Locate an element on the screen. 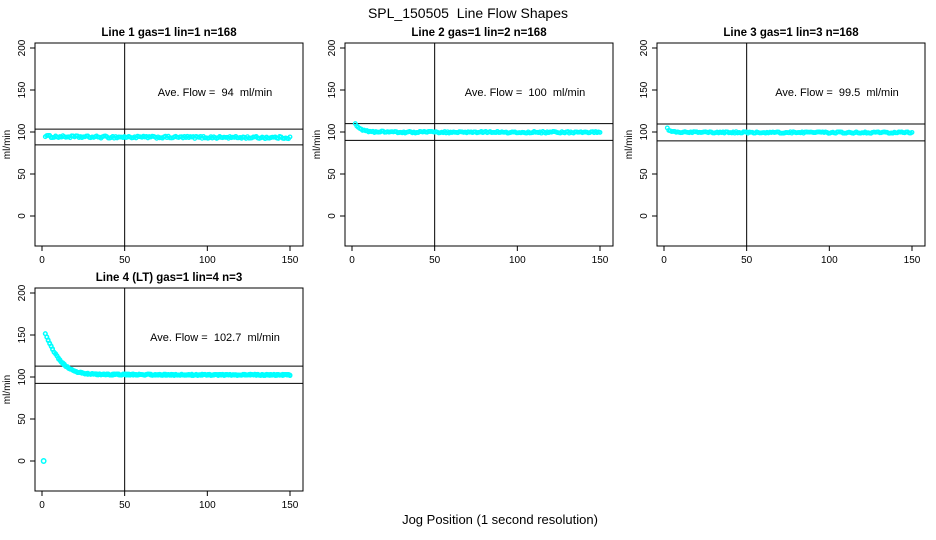  panel-title: Line 2 gas=1 lin=2 n=168 is located at coordinates (479, 33).